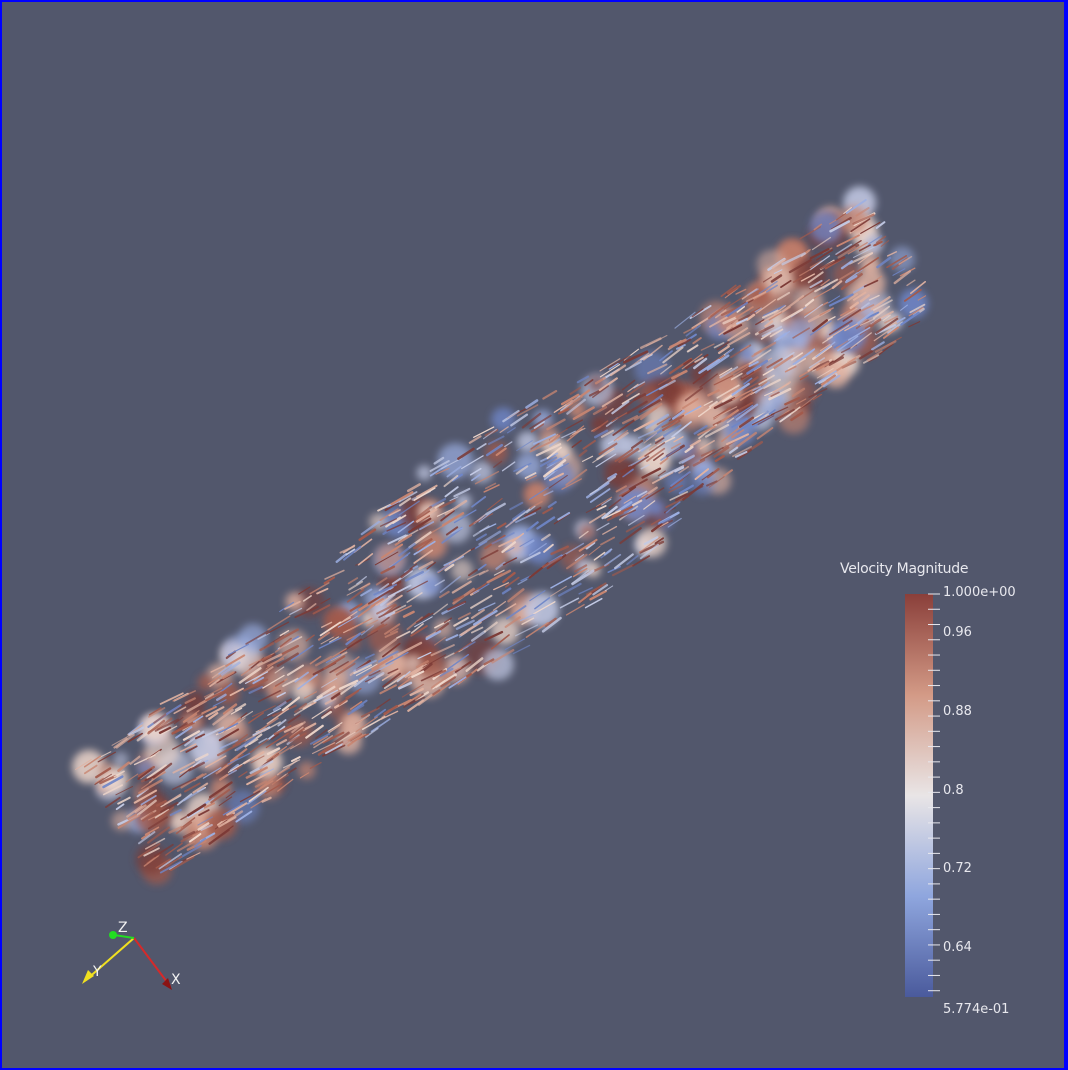  I want to click on y-axis-label: Y, so click(97, 972).